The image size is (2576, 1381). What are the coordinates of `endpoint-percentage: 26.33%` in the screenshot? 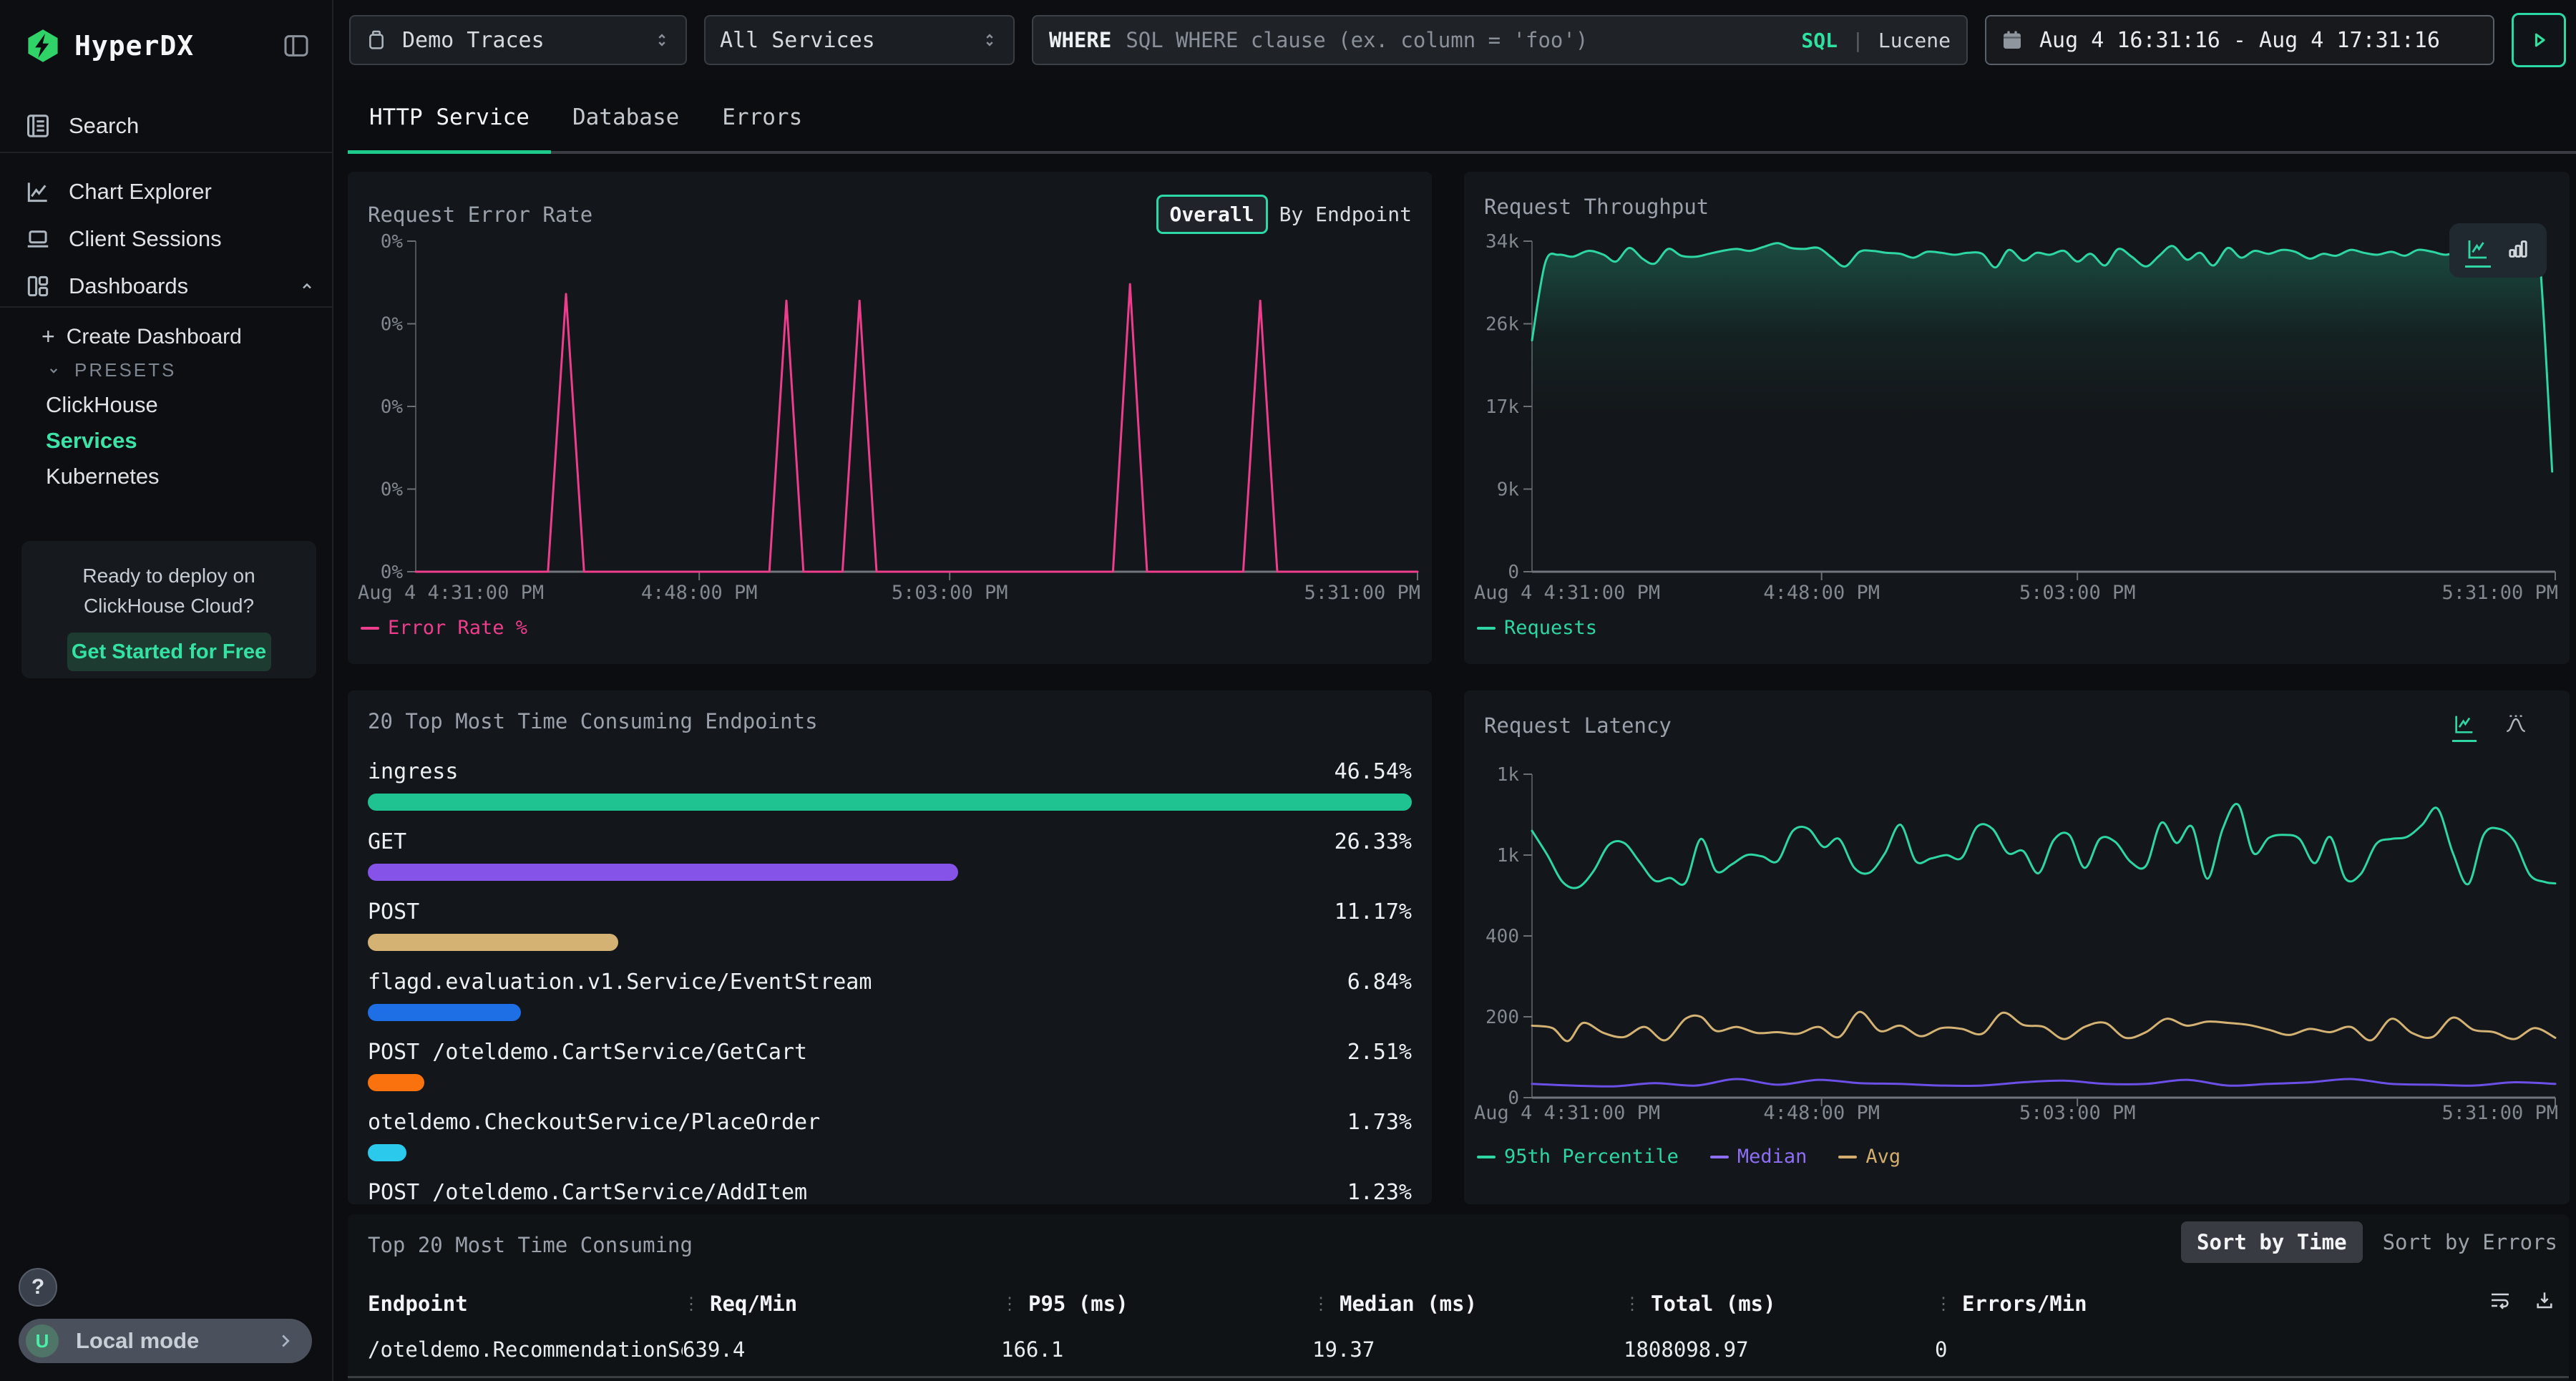 It's located at (1373, 841).